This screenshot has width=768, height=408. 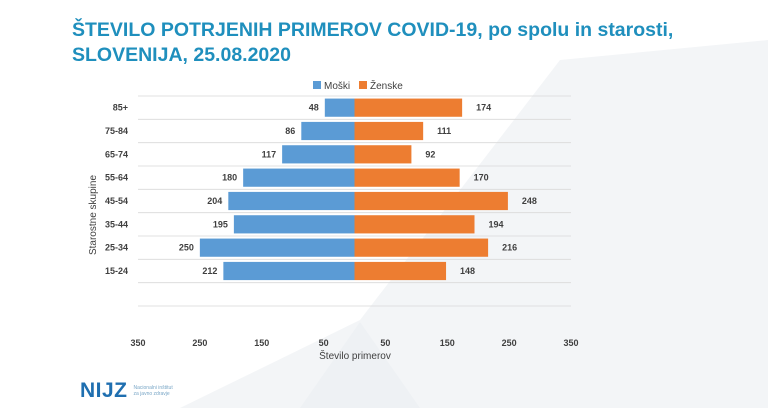 I want to click on y-axis-title: Starostne skupine, so click(x=93, y=215).